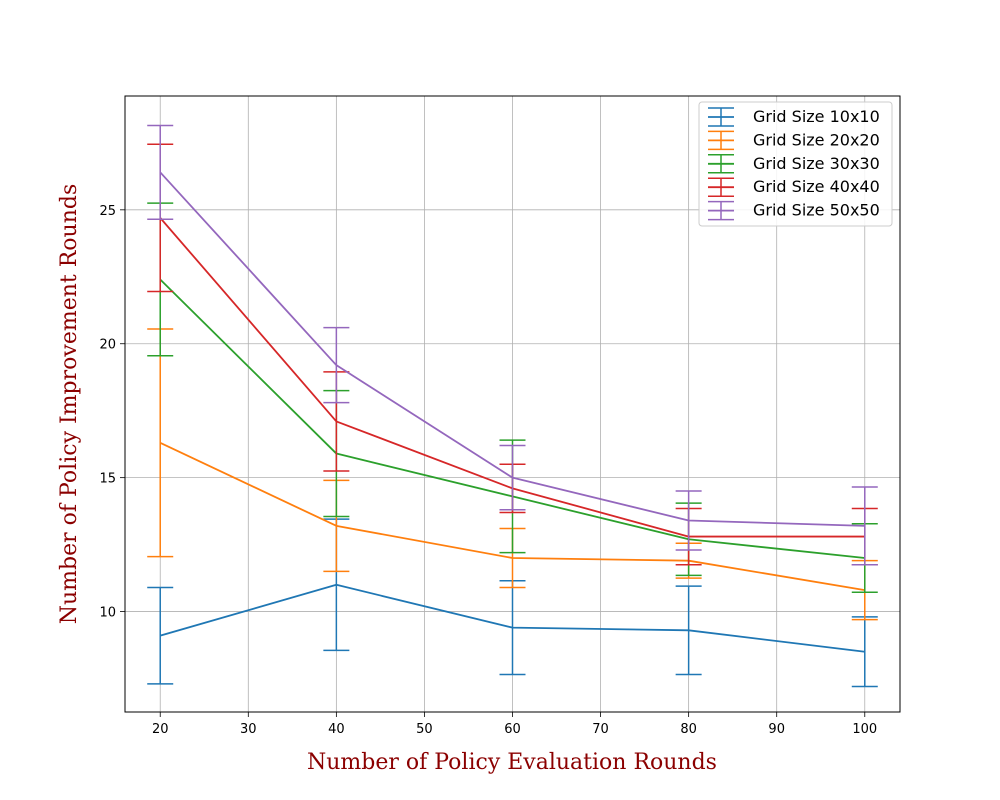 The image size is (1000, 800). Describe the element at coordinates (776, 729) in the screenshot. I see `x-tick-label: 90` at that location.